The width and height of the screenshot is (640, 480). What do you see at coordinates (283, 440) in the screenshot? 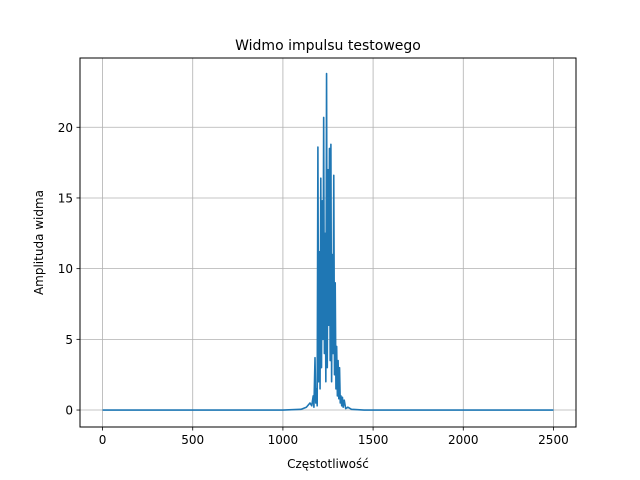
I see `x-tick-label: 1000` at bounding box center [283, 440].